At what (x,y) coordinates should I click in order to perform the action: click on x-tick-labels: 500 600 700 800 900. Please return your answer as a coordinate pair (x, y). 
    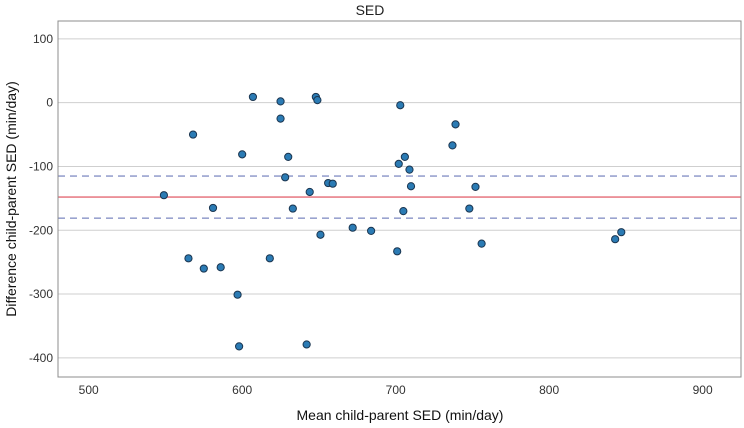
    Looking at the image, I should click on (396, 390).